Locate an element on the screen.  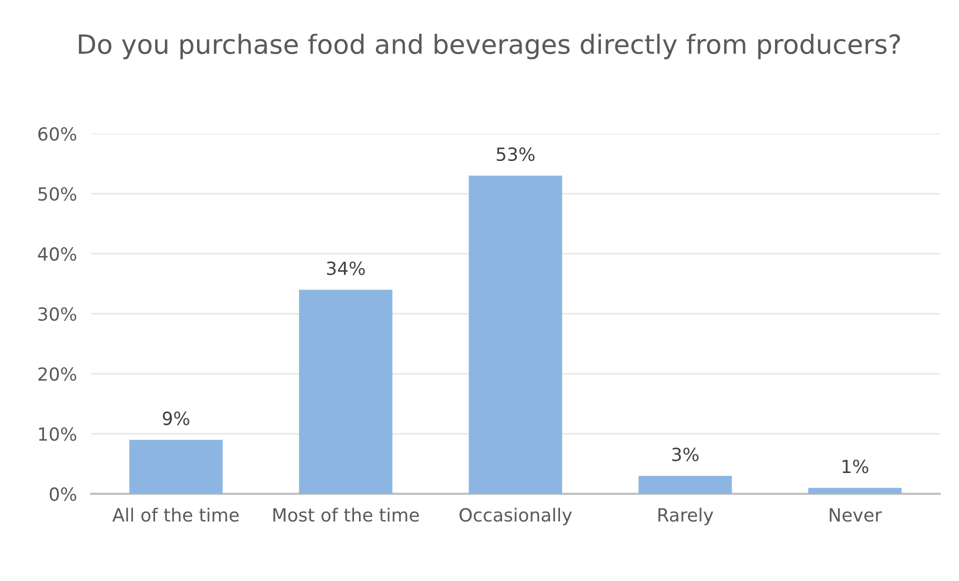
y-tick-label: 10% is located at coordinates (57, 434).